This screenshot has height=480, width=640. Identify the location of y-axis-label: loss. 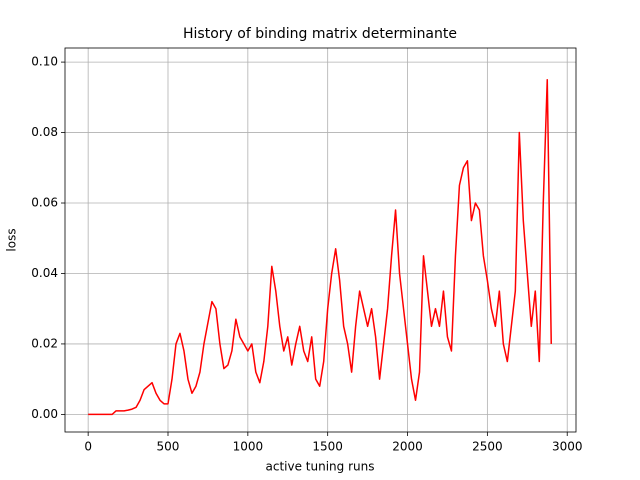
(12, 239).